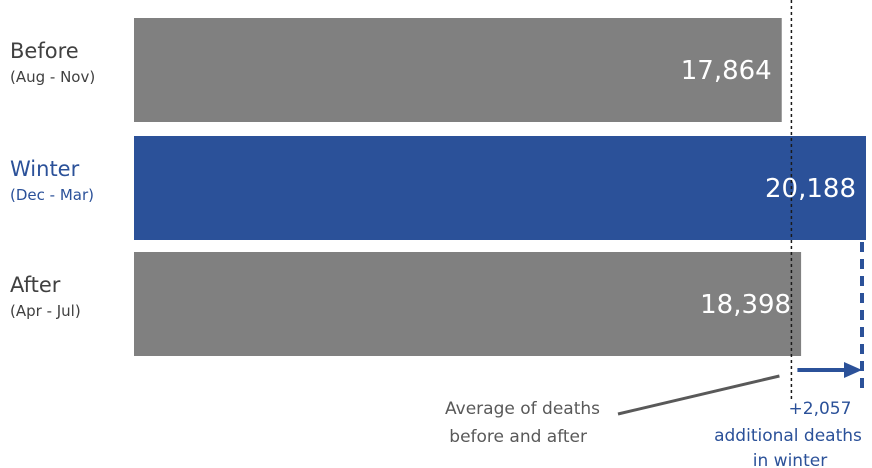 The image size is (872, 468). I want to click on difference-label-line3: in winter, so click(790, 459).